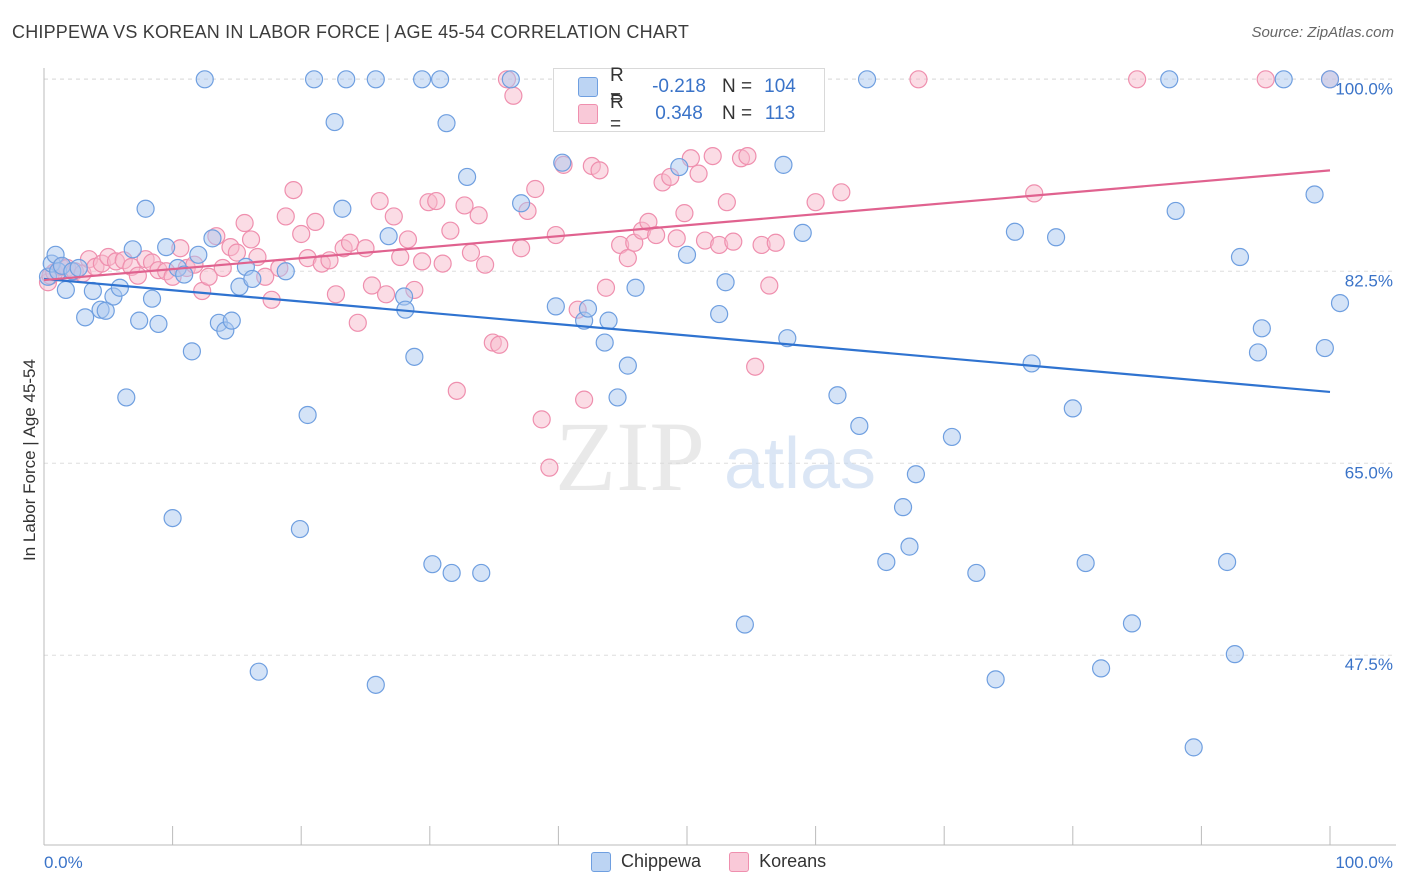 The height and width of the screenshot is (892, 1406). I want to click on watermark-atlas: atlas, so click(800, 464).